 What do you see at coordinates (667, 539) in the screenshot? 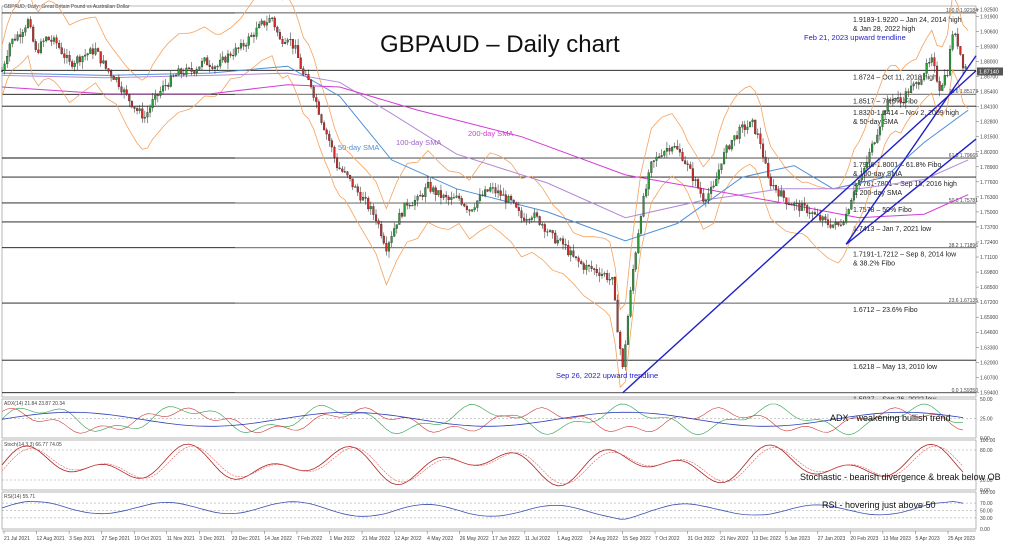
I see `x-tick-label: 7 Oct 2022` at bounding box center [667, 539].